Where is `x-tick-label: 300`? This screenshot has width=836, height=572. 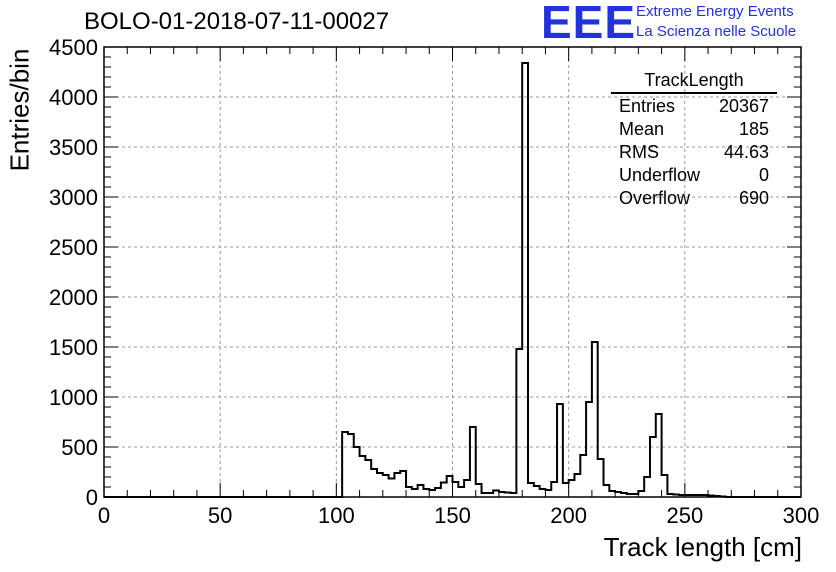 x-tick-label: 300 is located at coordinates (801, 515).